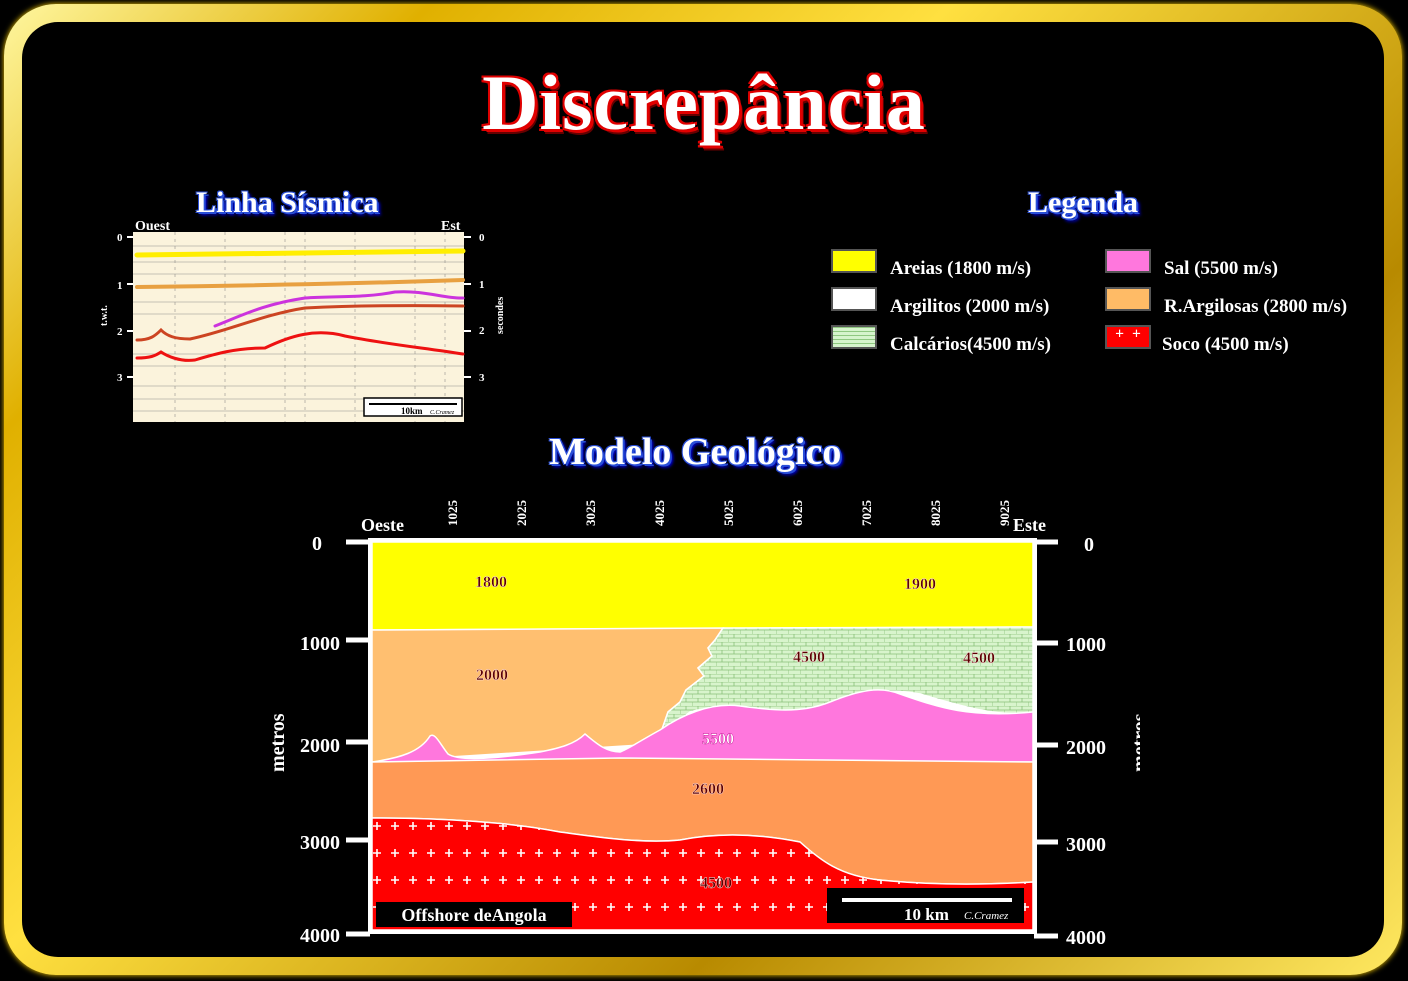 This screenshot has height=981, width=1408. I want to click on seismic-right-axis-label: secondes, so click(500, 315).